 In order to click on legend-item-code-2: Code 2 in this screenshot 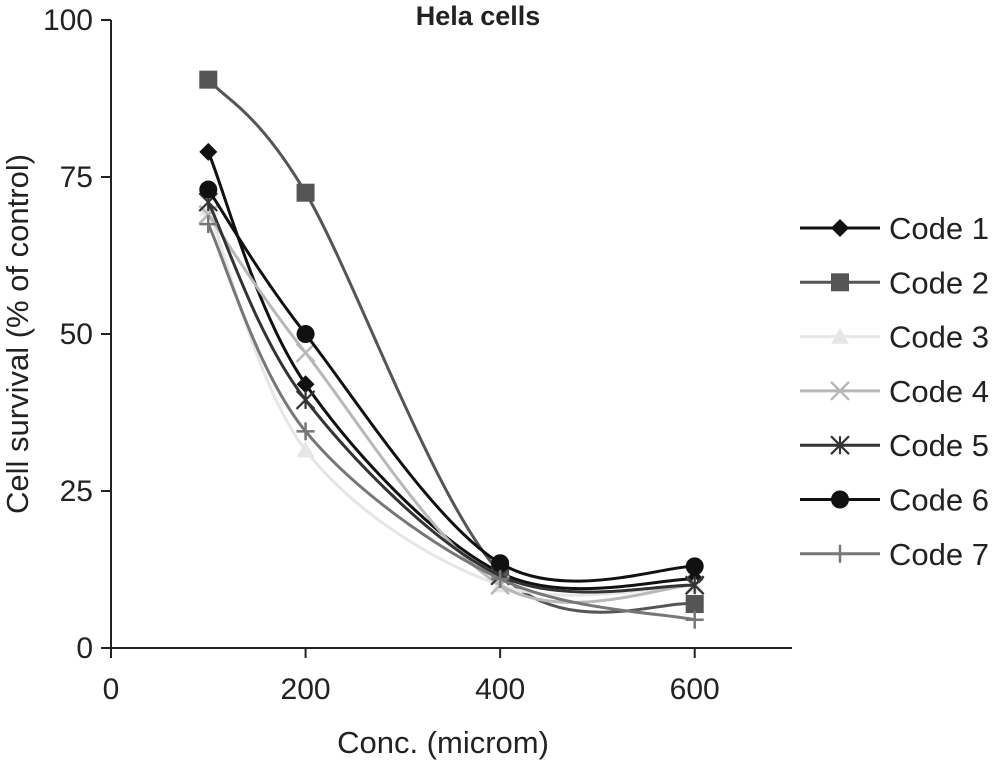, I will do `click(894, 282)`.